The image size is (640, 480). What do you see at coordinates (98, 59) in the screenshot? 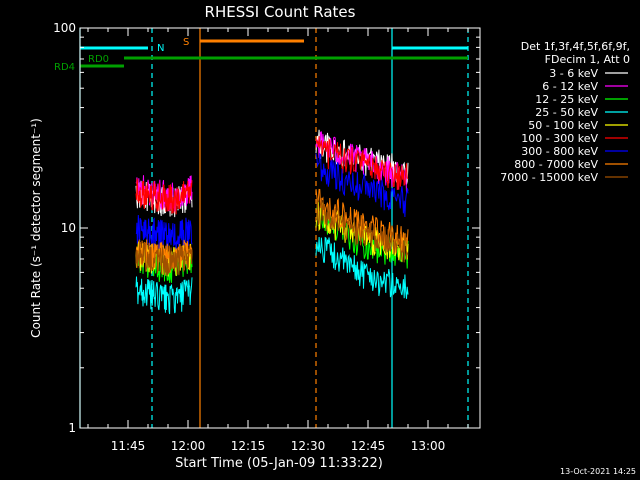
I see `flag-label-rd0: RD0` at bounding box center [98, 59].